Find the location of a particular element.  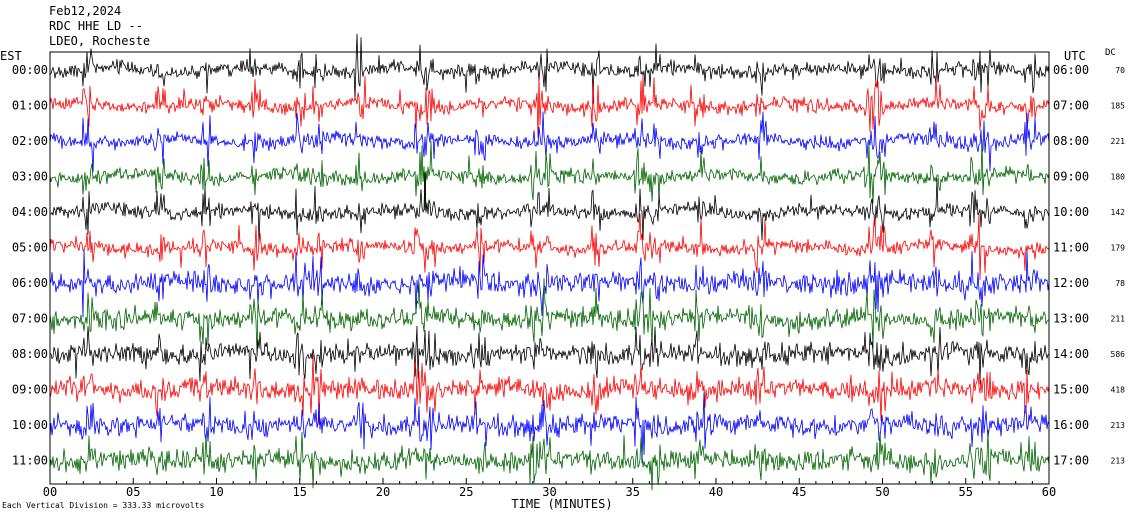

est-hour-label: 04:00 is located at coordinates (30, 212).